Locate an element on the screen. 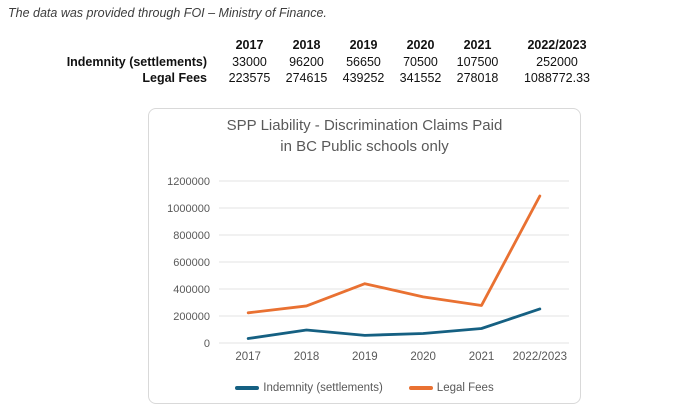  legend-item-legal-fees: Legal Fees is located at coordinates (451, 388).